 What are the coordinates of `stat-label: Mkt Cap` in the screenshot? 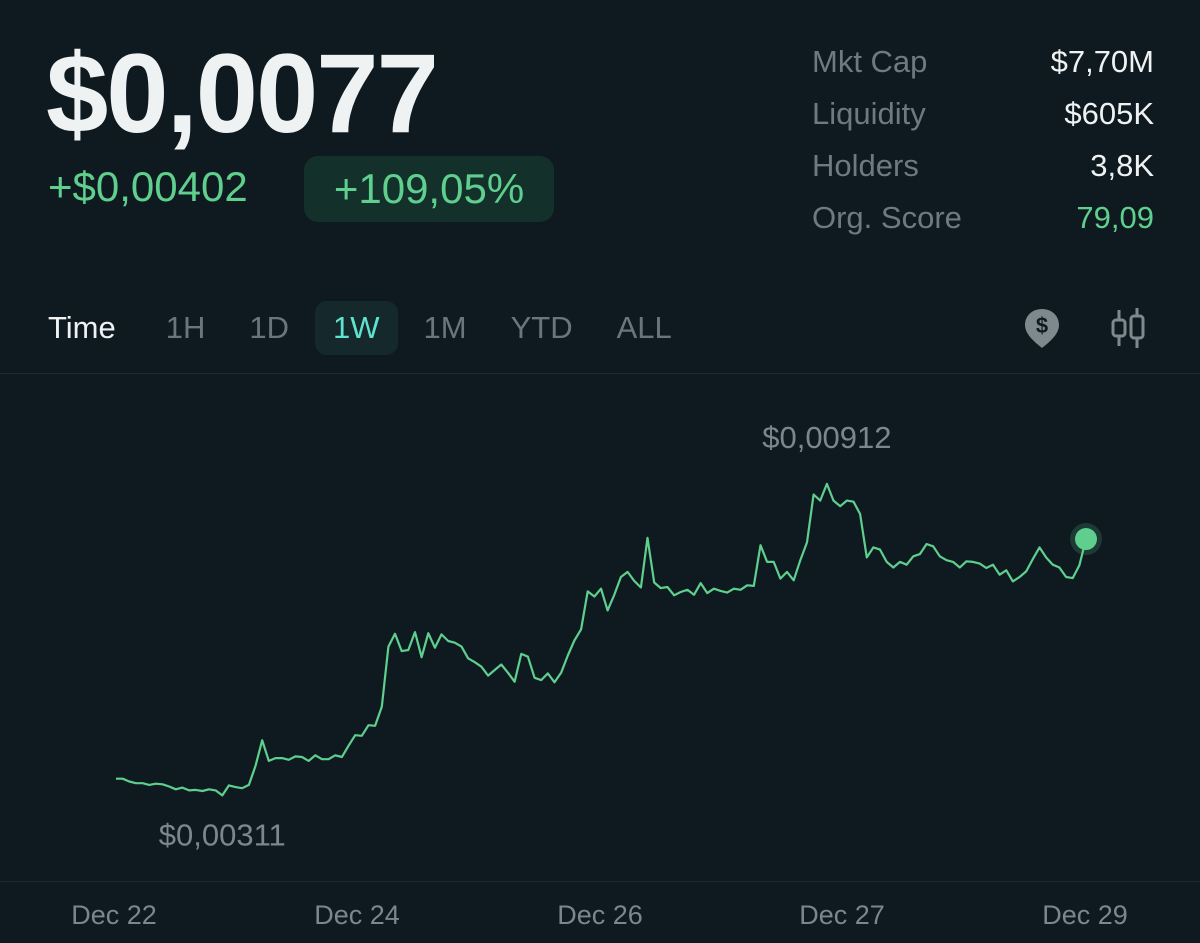 It's located at (870, 61).